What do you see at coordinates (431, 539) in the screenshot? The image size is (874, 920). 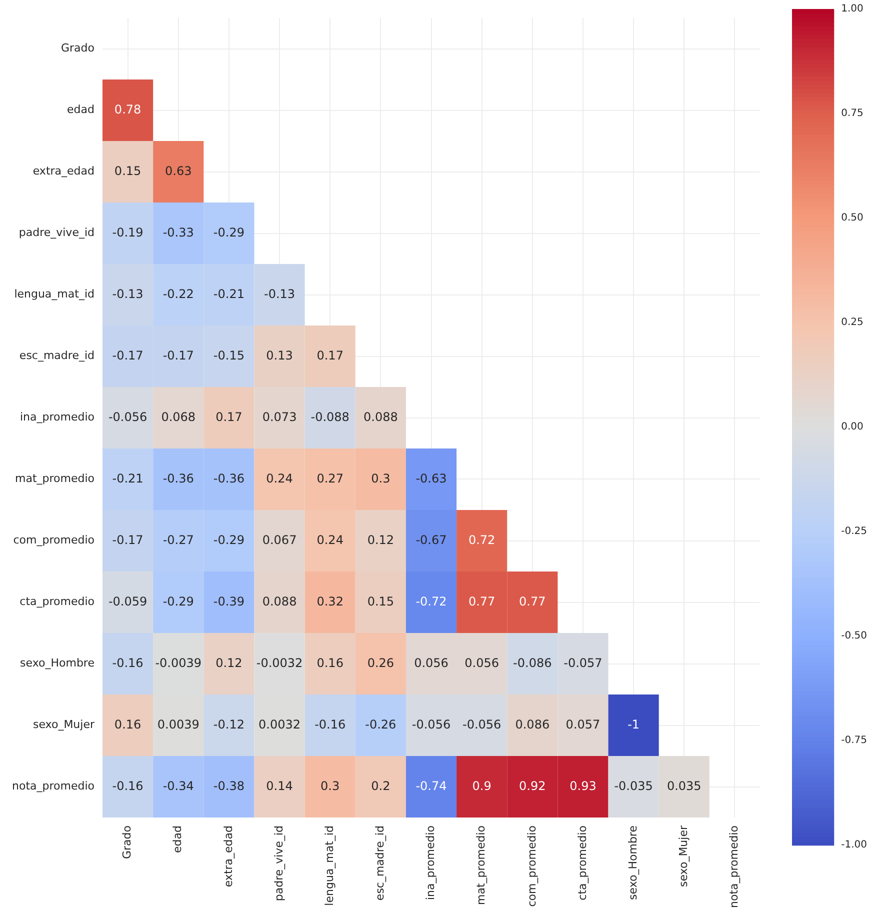 I see `data-label: -0.67` at bounding box center [431, 539].